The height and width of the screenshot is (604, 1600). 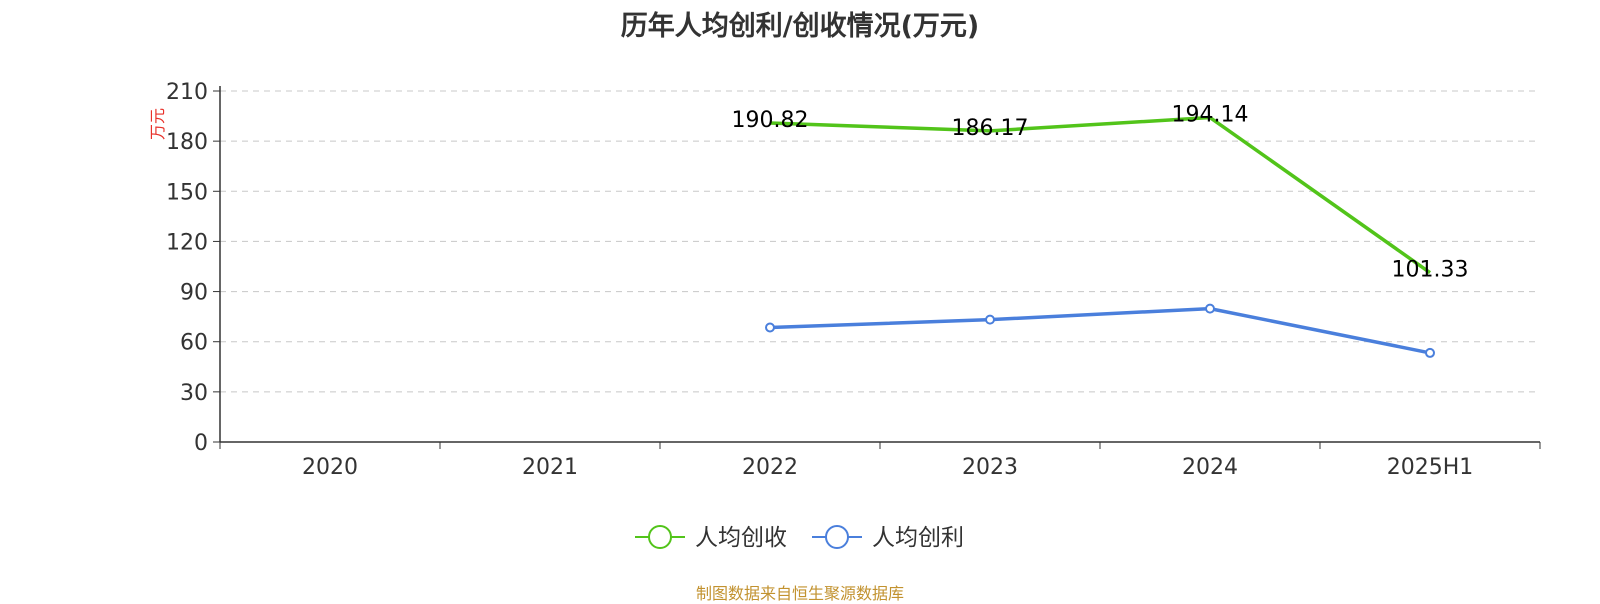 I want to click on y-axis-unit-label: 万元, so click(x=157, y=124).